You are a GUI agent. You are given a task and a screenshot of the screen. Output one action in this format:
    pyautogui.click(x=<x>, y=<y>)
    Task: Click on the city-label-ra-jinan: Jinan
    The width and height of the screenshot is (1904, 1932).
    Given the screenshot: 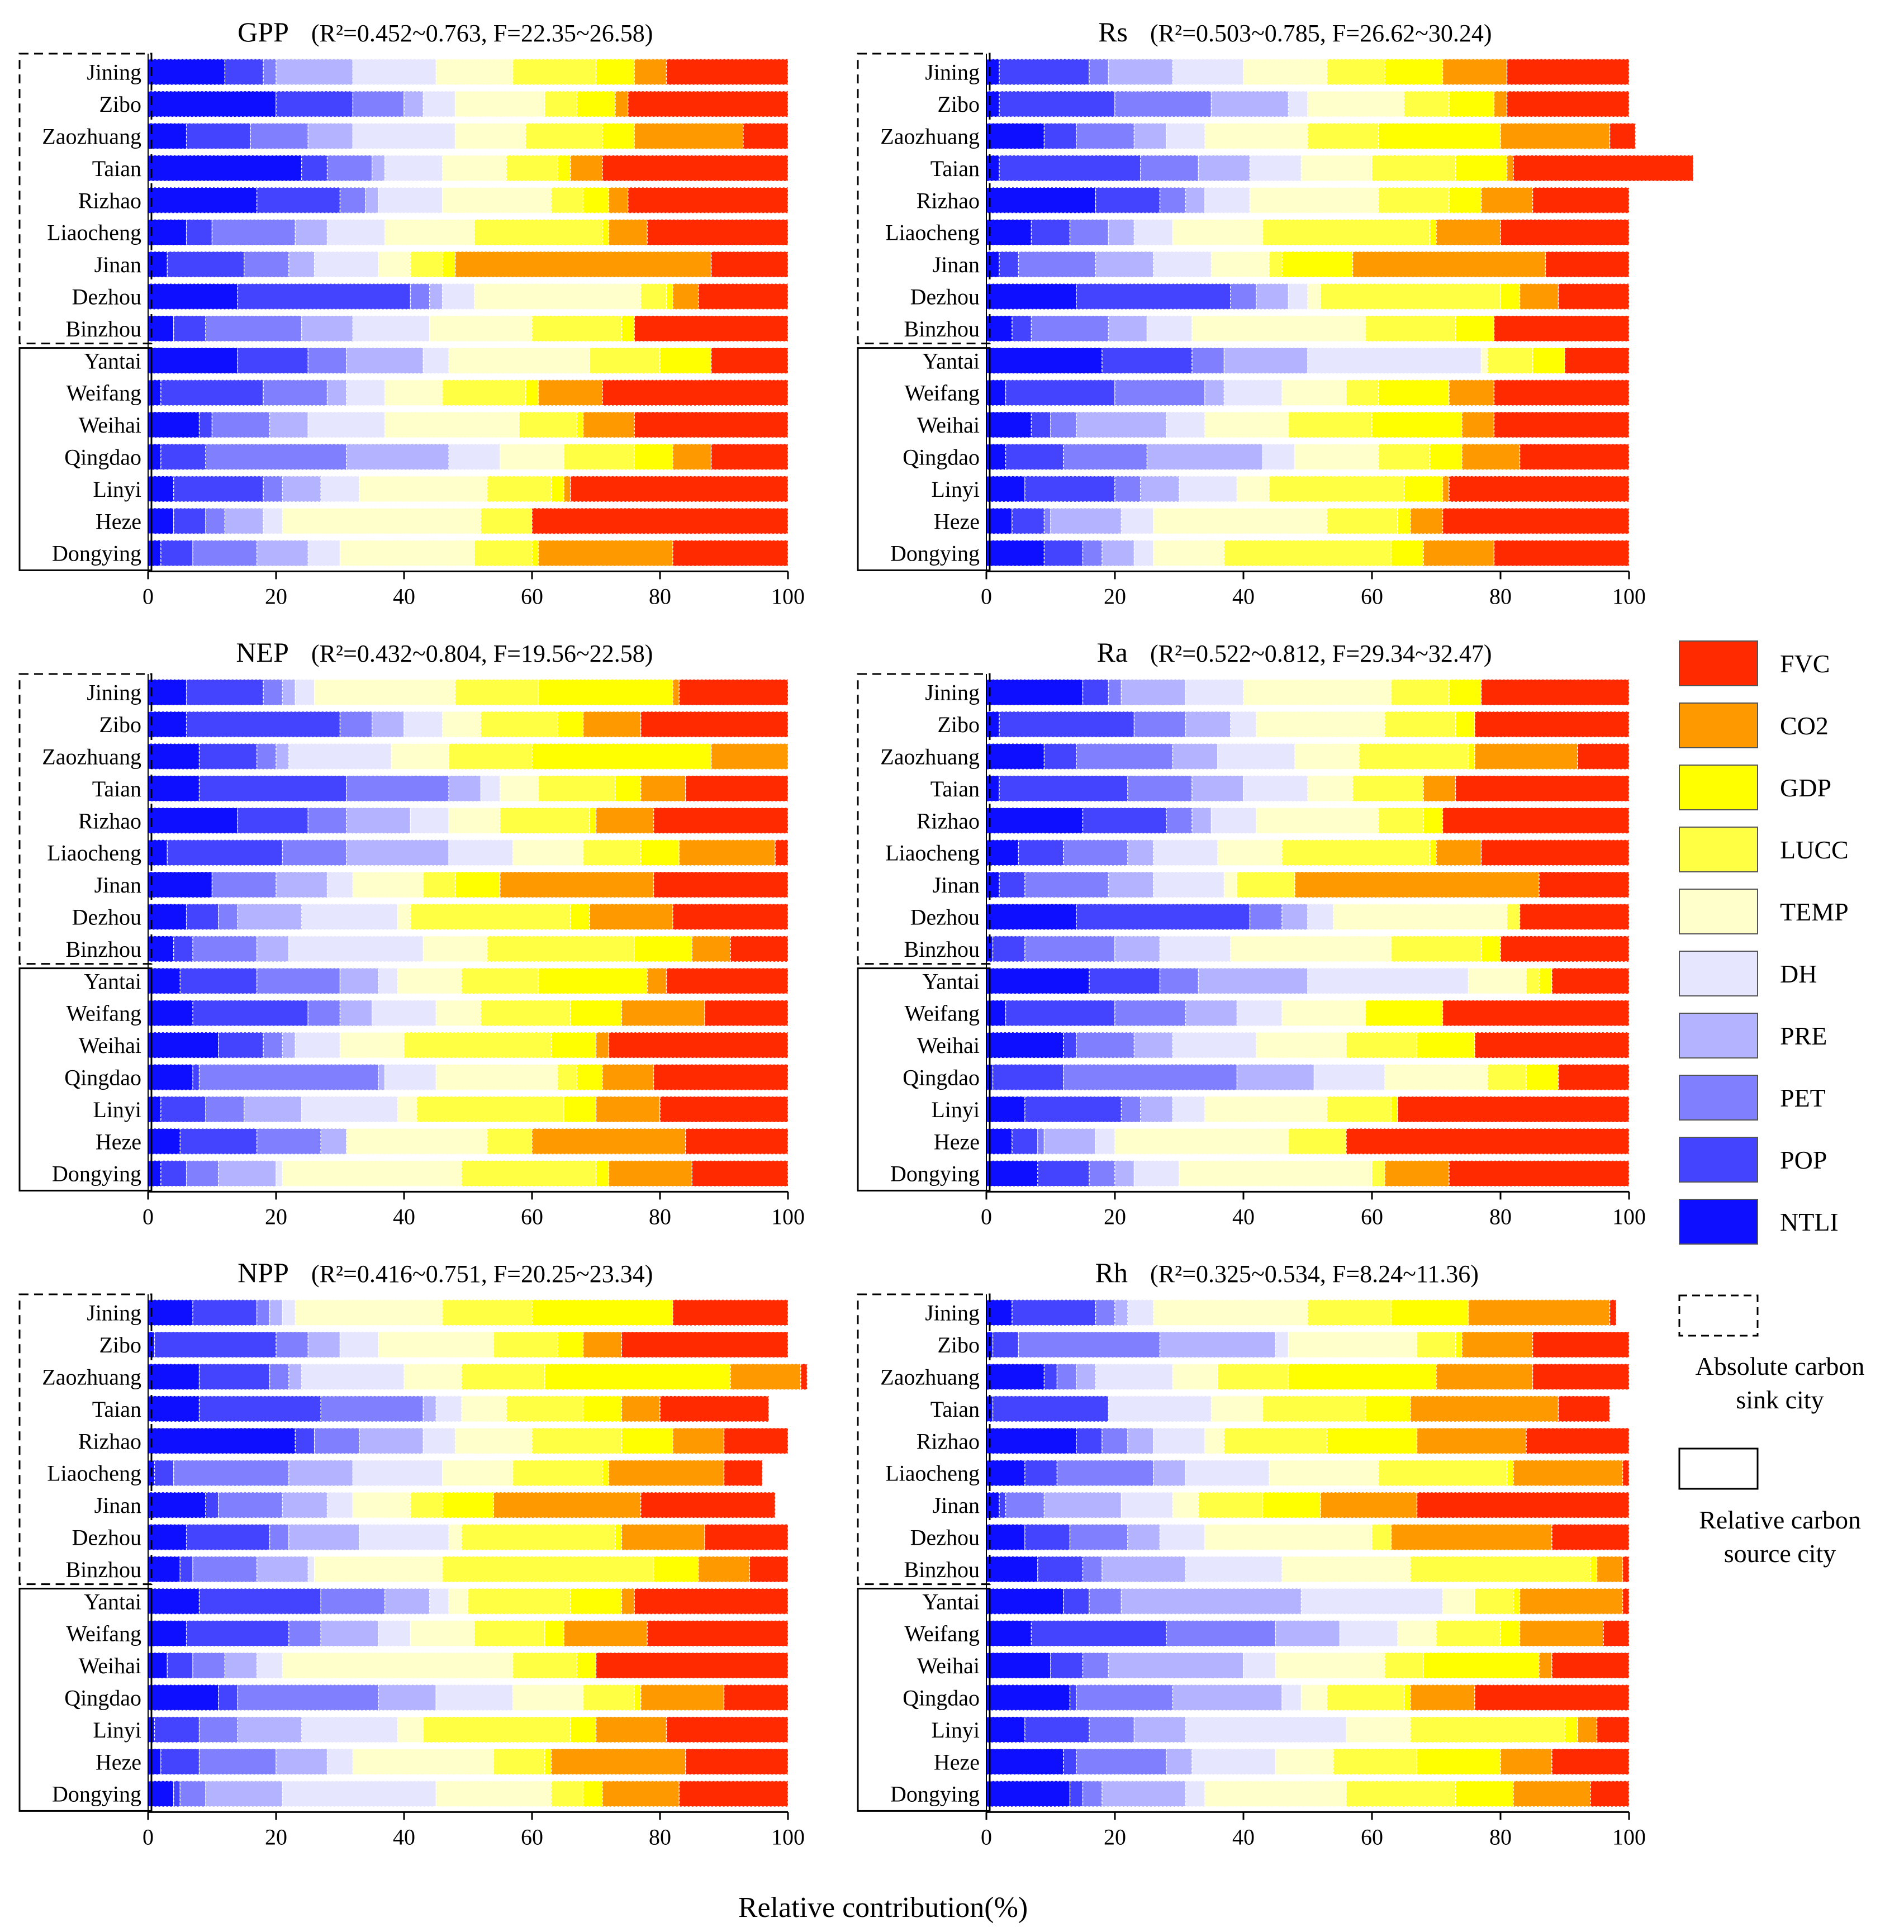 What is the action you would take?
    pyautogui.click(x=957, y=885)
    